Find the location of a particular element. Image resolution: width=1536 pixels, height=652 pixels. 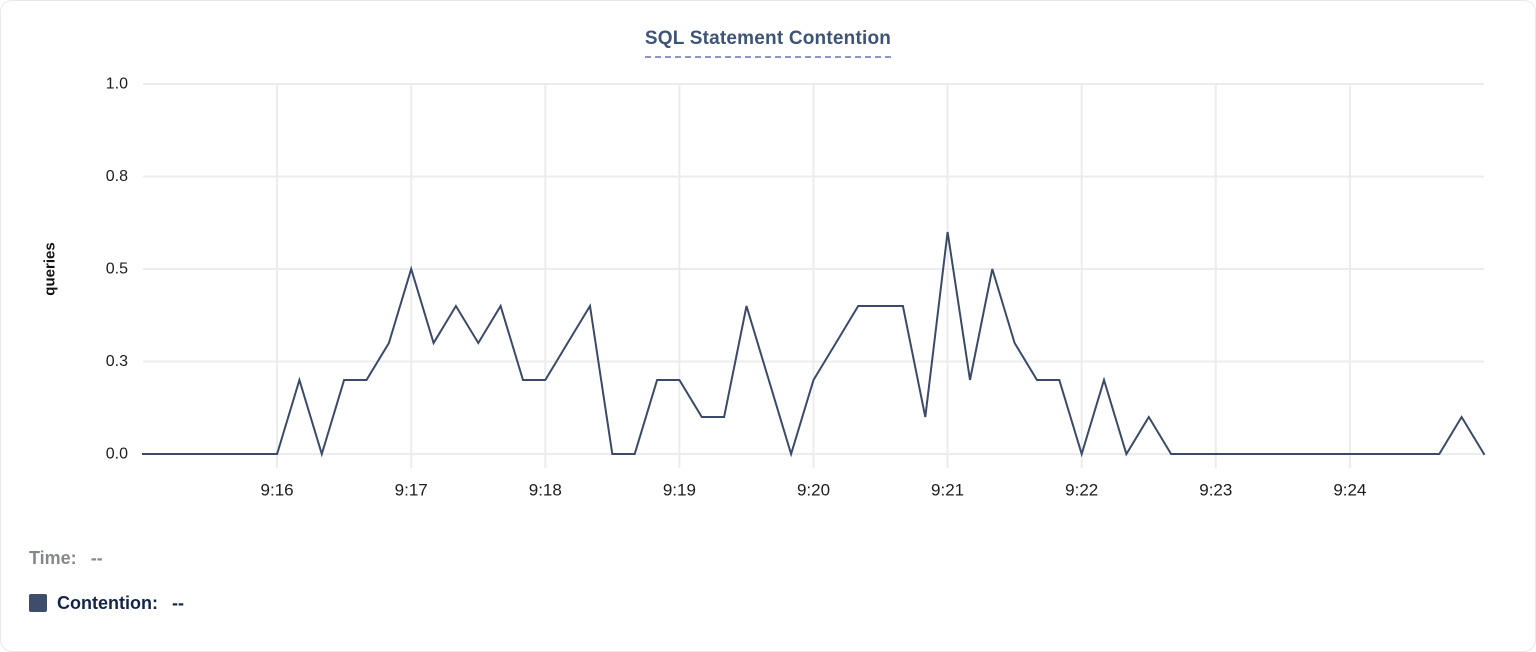

hover-readout-time: Time: -- is located at coordinates (66, 558).